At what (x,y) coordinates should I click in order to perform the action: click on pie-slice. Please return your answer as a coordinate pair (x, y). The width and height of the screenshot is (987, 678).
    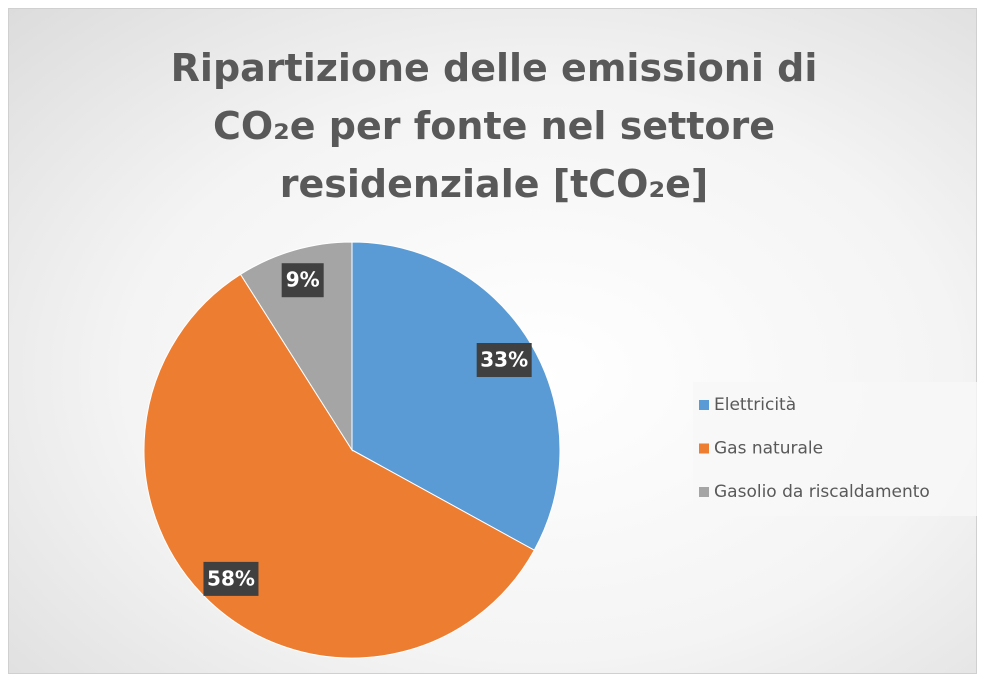
    Looking at the image, I should click on (296, 346).